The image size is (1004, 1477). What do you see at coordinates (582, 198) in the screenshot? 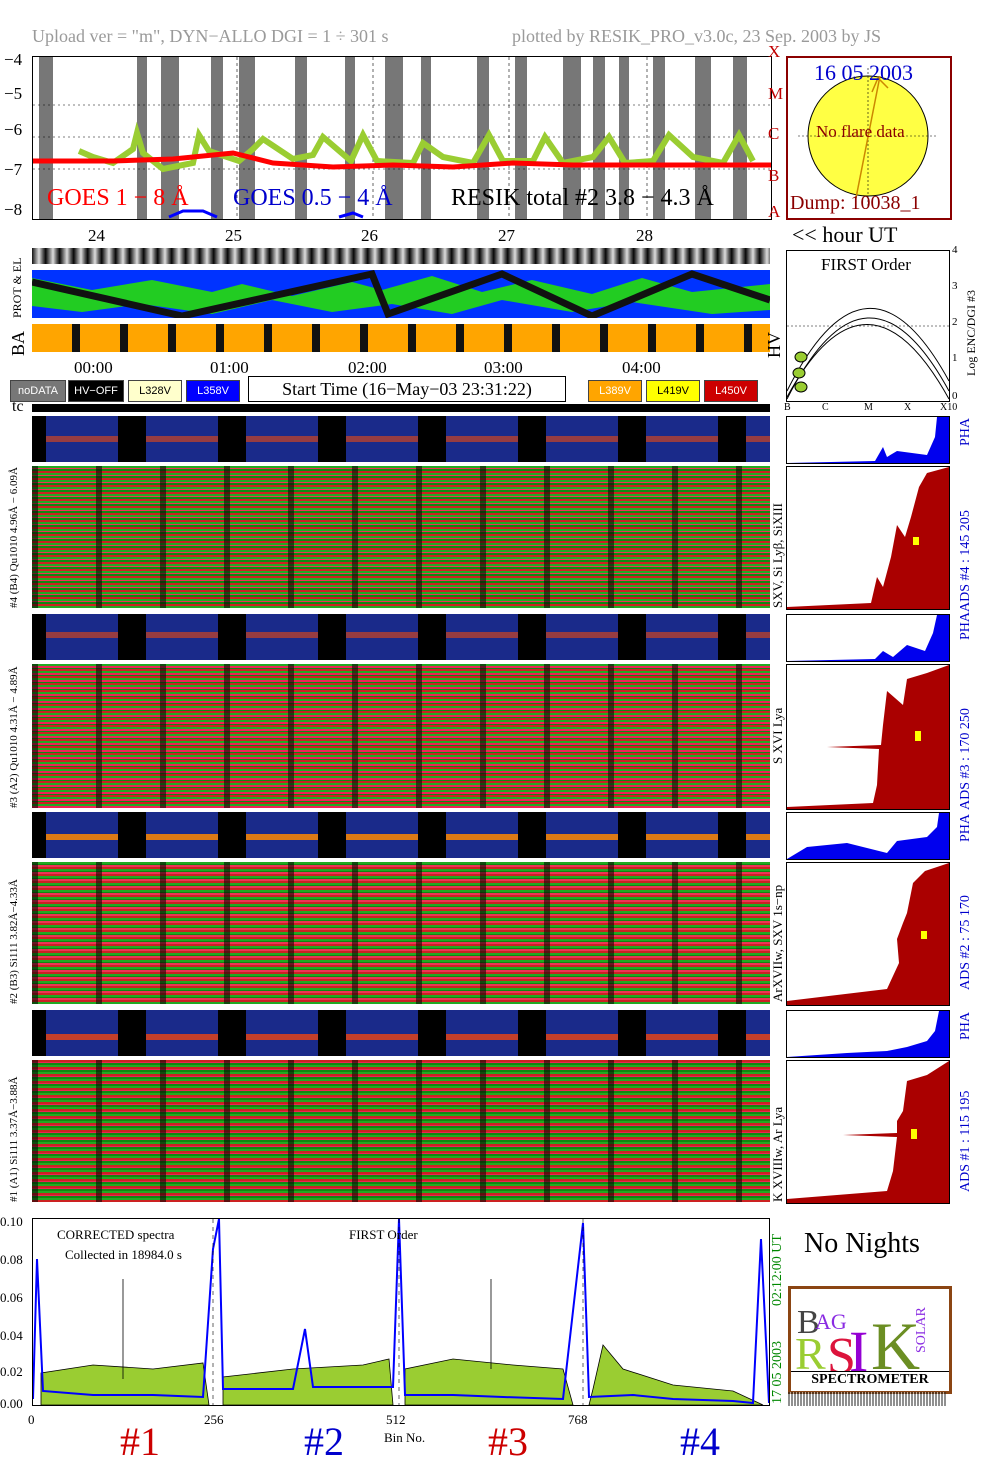
I see `resik-total-label: RESIK total #2 3.8 − 4.3 Å` at bounding box center [582, 198].